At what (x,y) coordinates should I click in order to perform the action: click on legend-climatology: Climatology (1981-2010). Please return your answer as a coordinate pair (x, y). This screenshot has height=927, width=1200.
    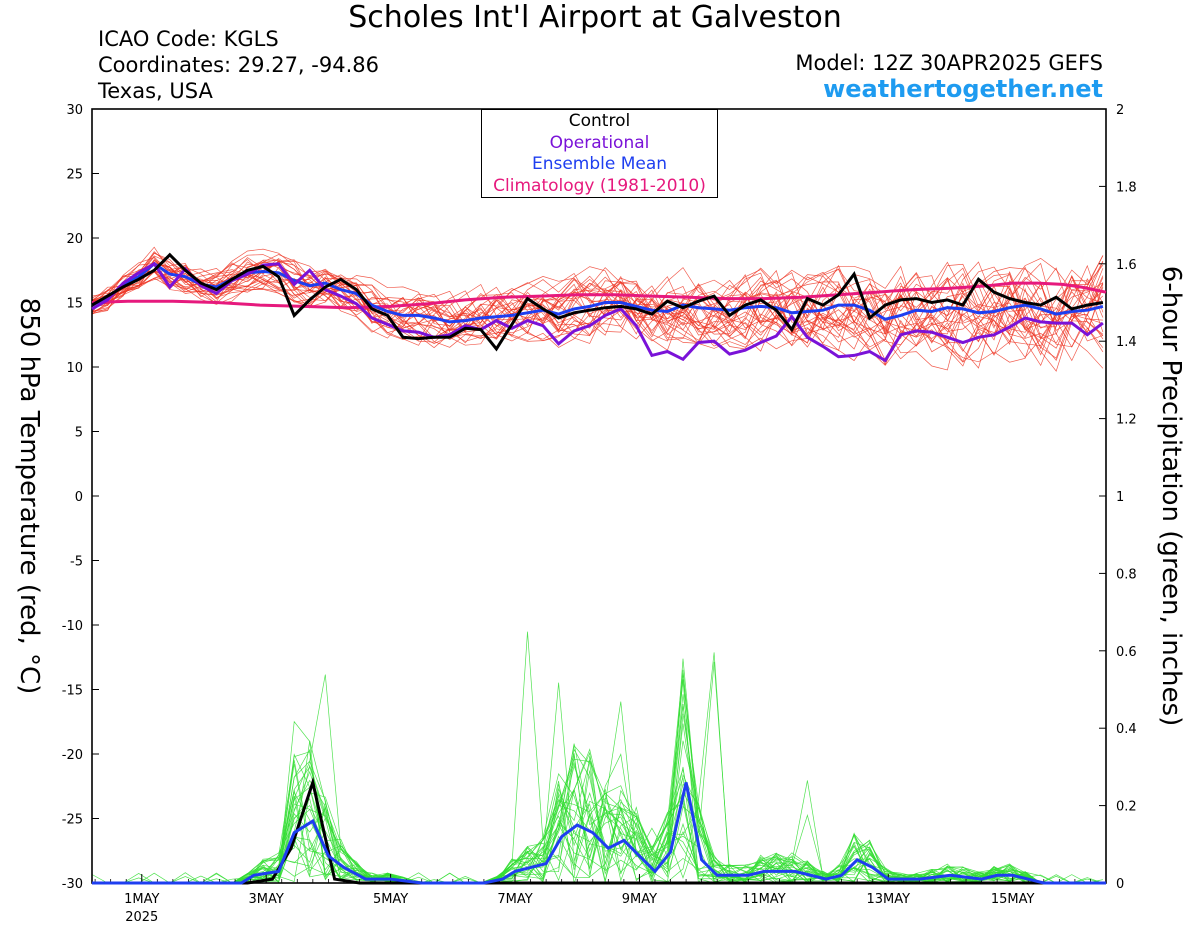
    Looking at the image, I should click on (599, 185).